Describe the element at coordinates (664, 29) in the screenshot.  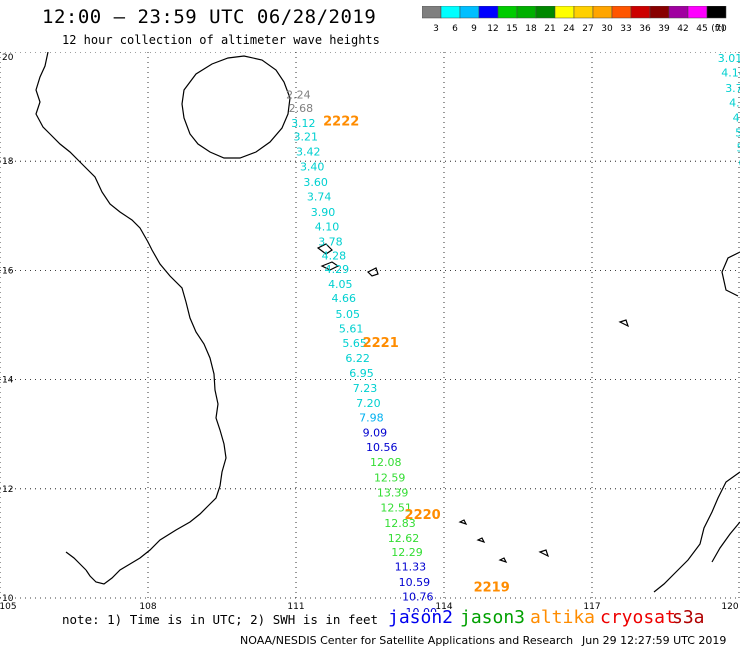
I see `colorbar-label: 39` at that location.